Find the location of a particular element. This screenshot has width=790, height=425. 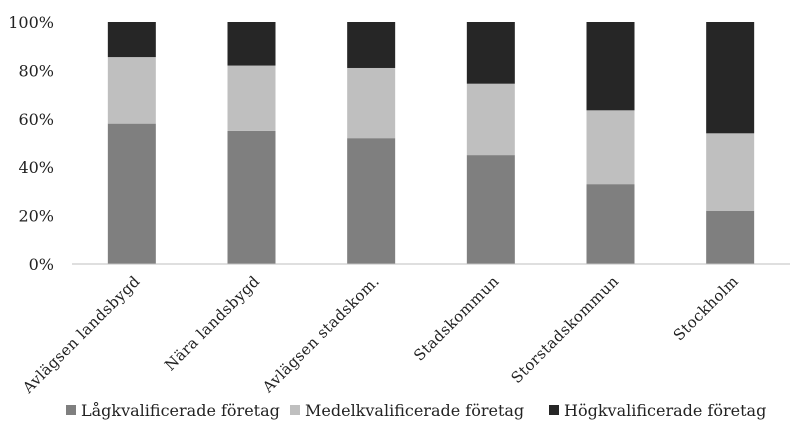

x-tick-label: Nära landsbygd is located at coordinates (212, 323).